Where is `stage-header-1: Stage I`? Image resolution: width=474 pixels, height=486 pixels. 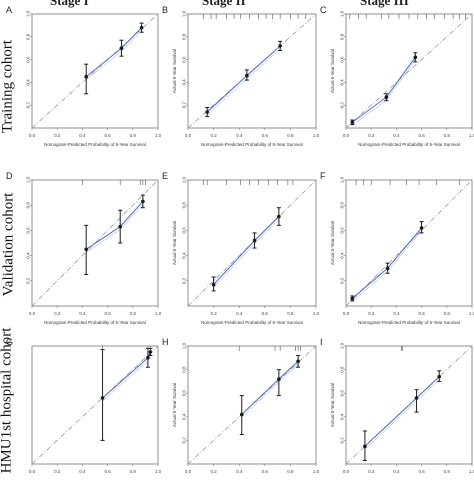
stage-header-1: Stage I is located at coordinates (69, 4).